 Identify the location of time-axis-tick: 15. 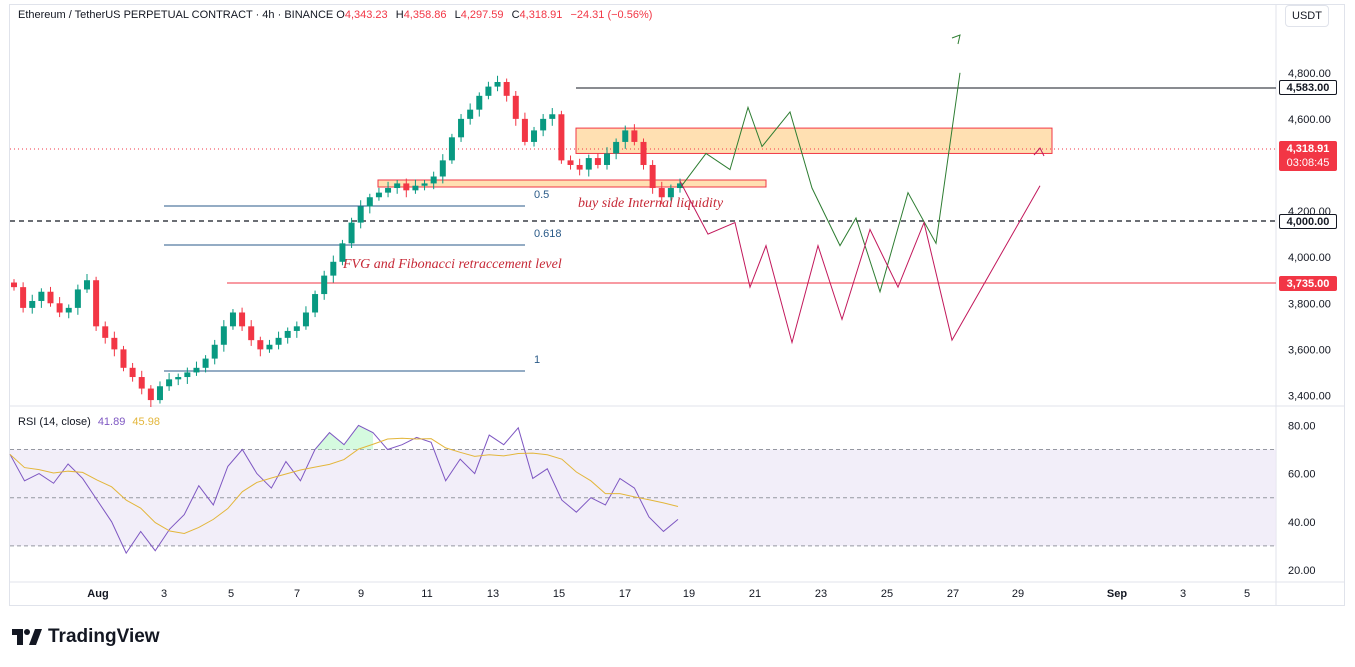
(559, 594).